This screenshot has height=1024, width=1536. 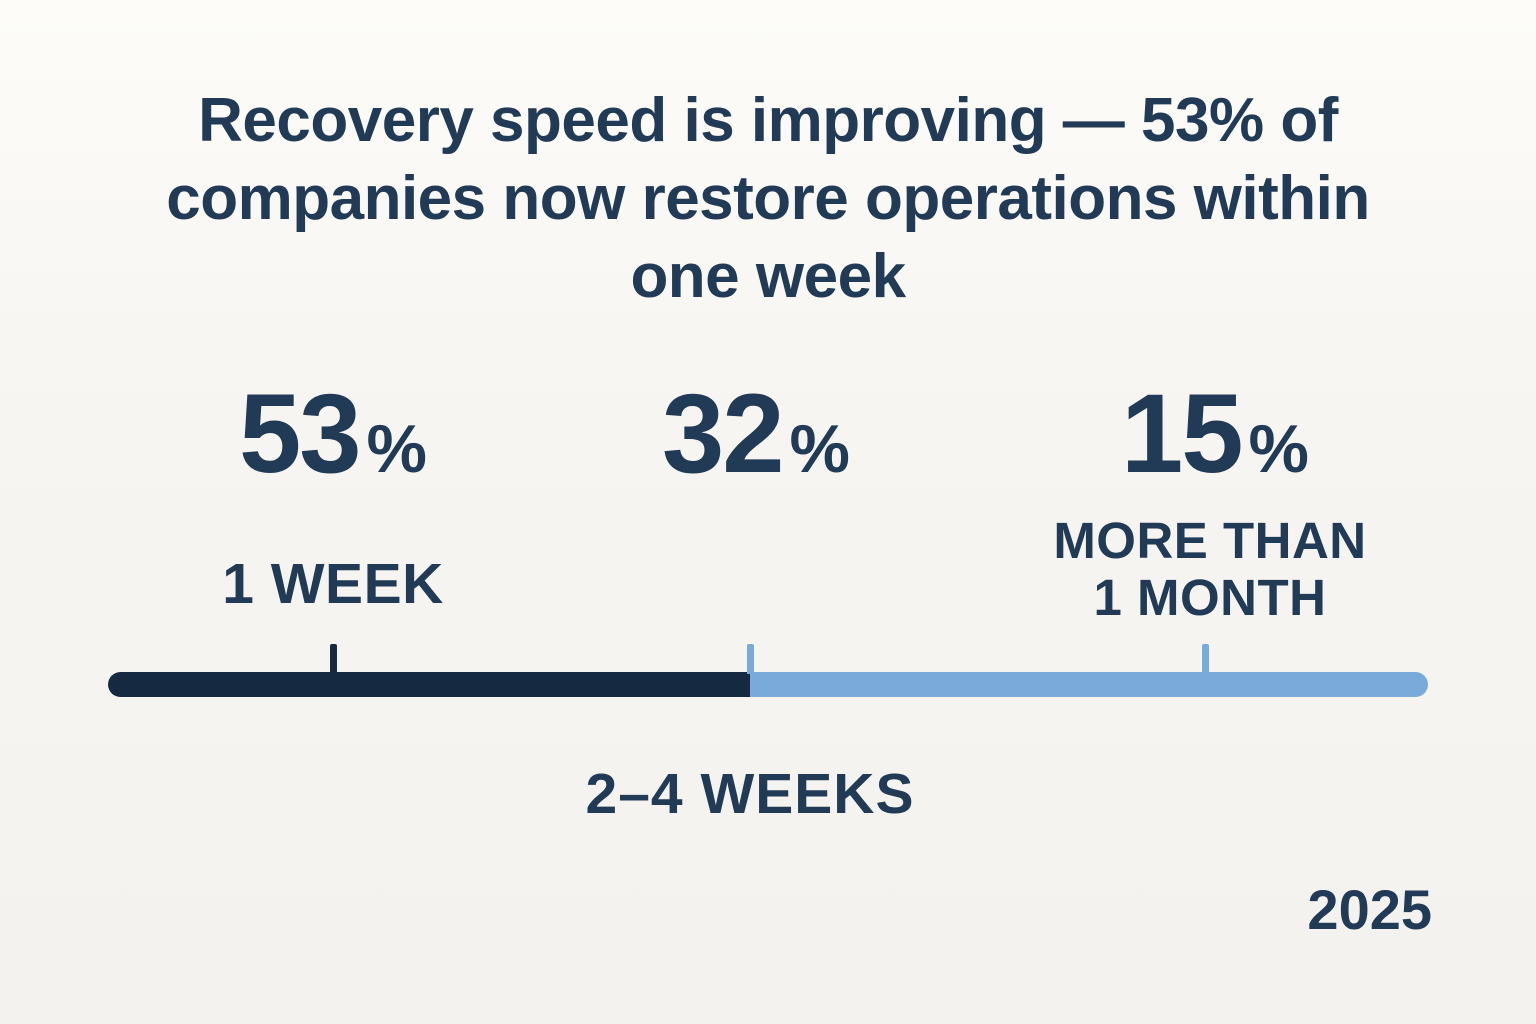 What do you see at coordinates (1369, 909) in the screenshot?
I see `year-label: 2025` at bounding box center [1369, 909].